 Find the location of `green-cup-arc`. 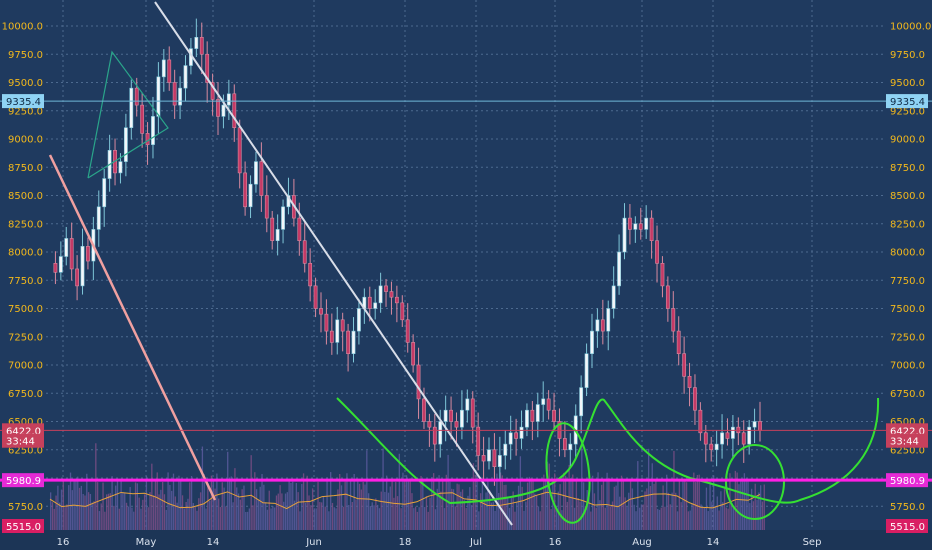

green-cup-arc is located at coordinates (608, 451).